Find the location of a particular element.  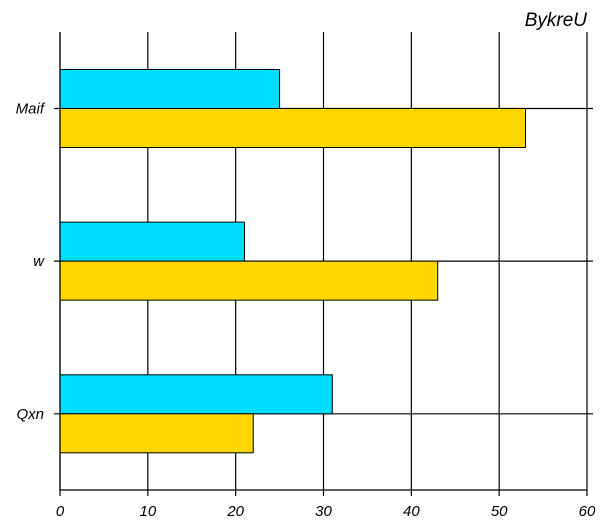

chart-title: BykreU is located at coordinates (556, 20).